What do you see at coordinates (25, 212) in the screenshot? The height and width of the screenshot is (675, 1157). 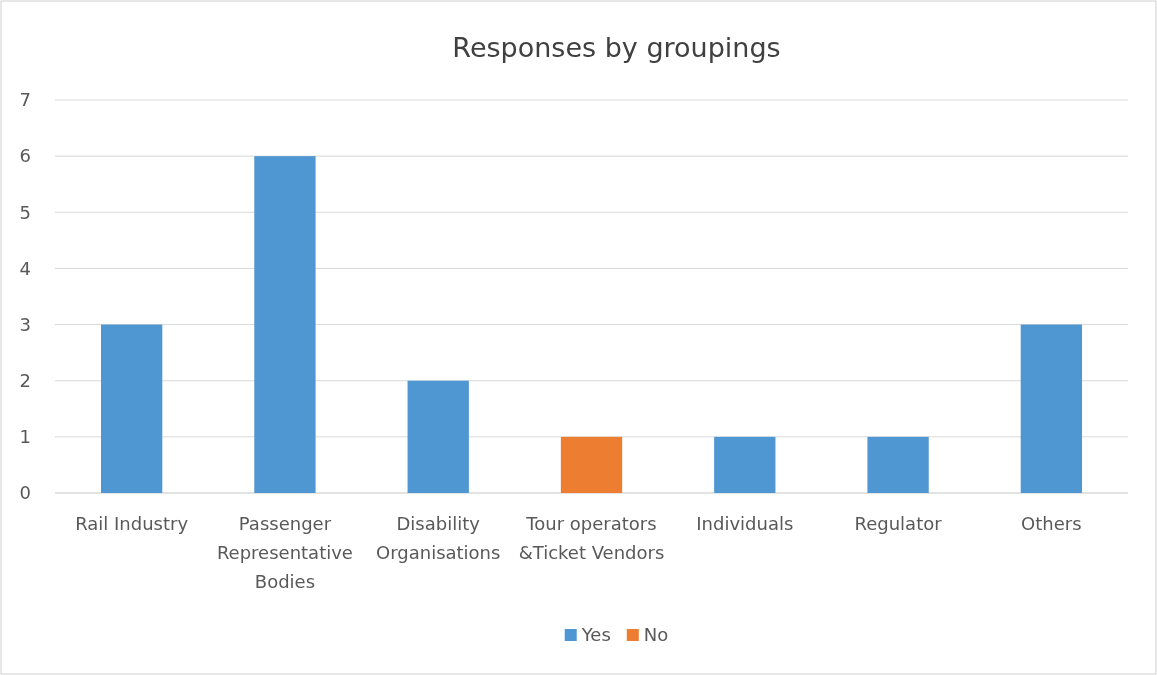 I see `y-tick-label: 5` at bounding box center [25, 212].